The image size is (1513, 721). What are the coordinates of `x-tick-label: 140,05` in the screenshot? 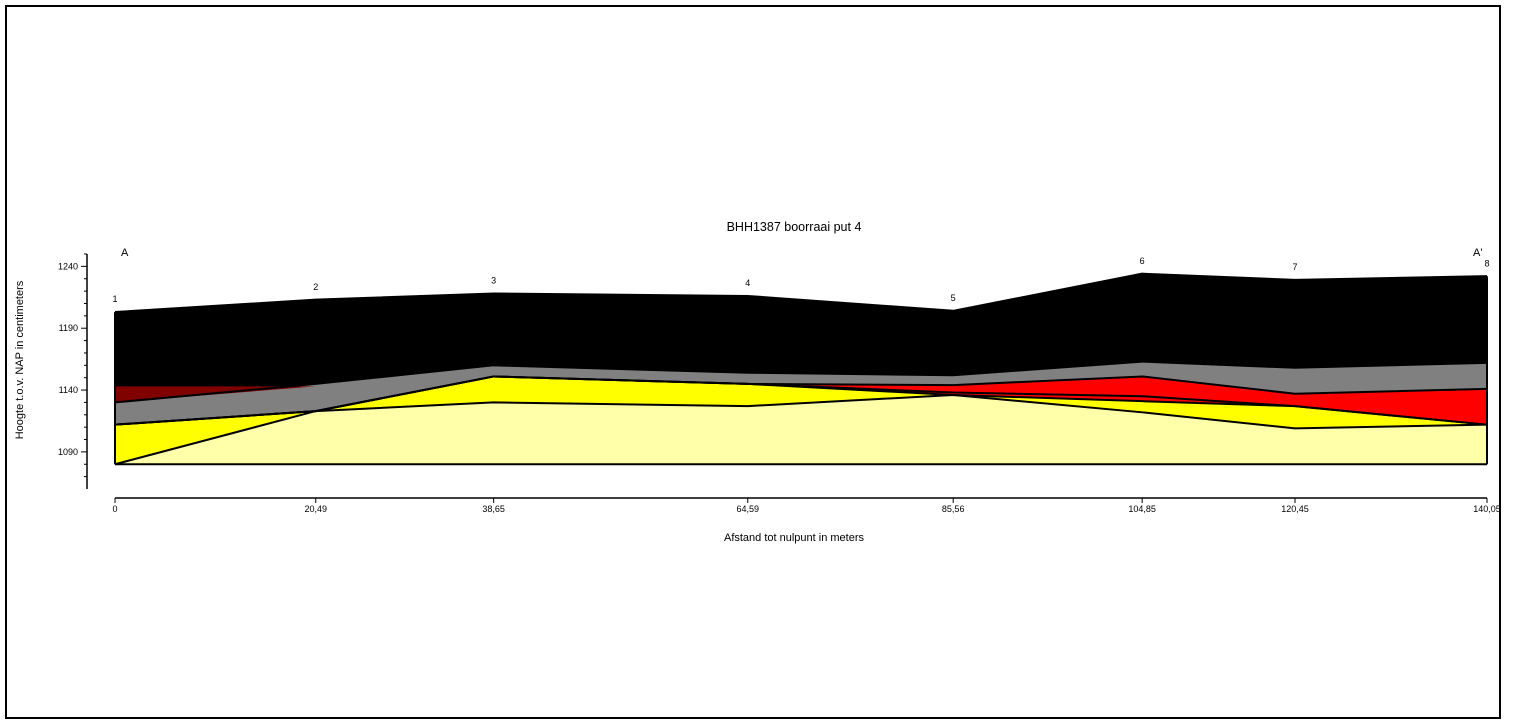 It's located at (1486, 509).